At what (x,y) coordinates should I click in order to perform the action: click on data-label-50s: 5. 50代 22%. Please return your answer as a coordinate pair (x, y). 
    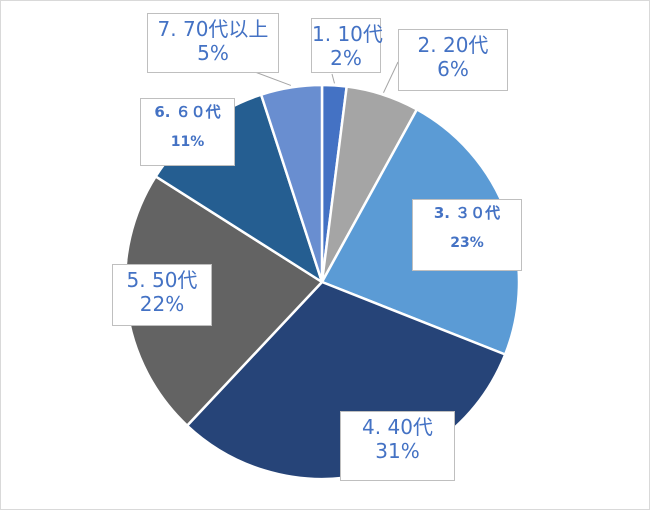
    Looking at the image, I should click on (162, 295).